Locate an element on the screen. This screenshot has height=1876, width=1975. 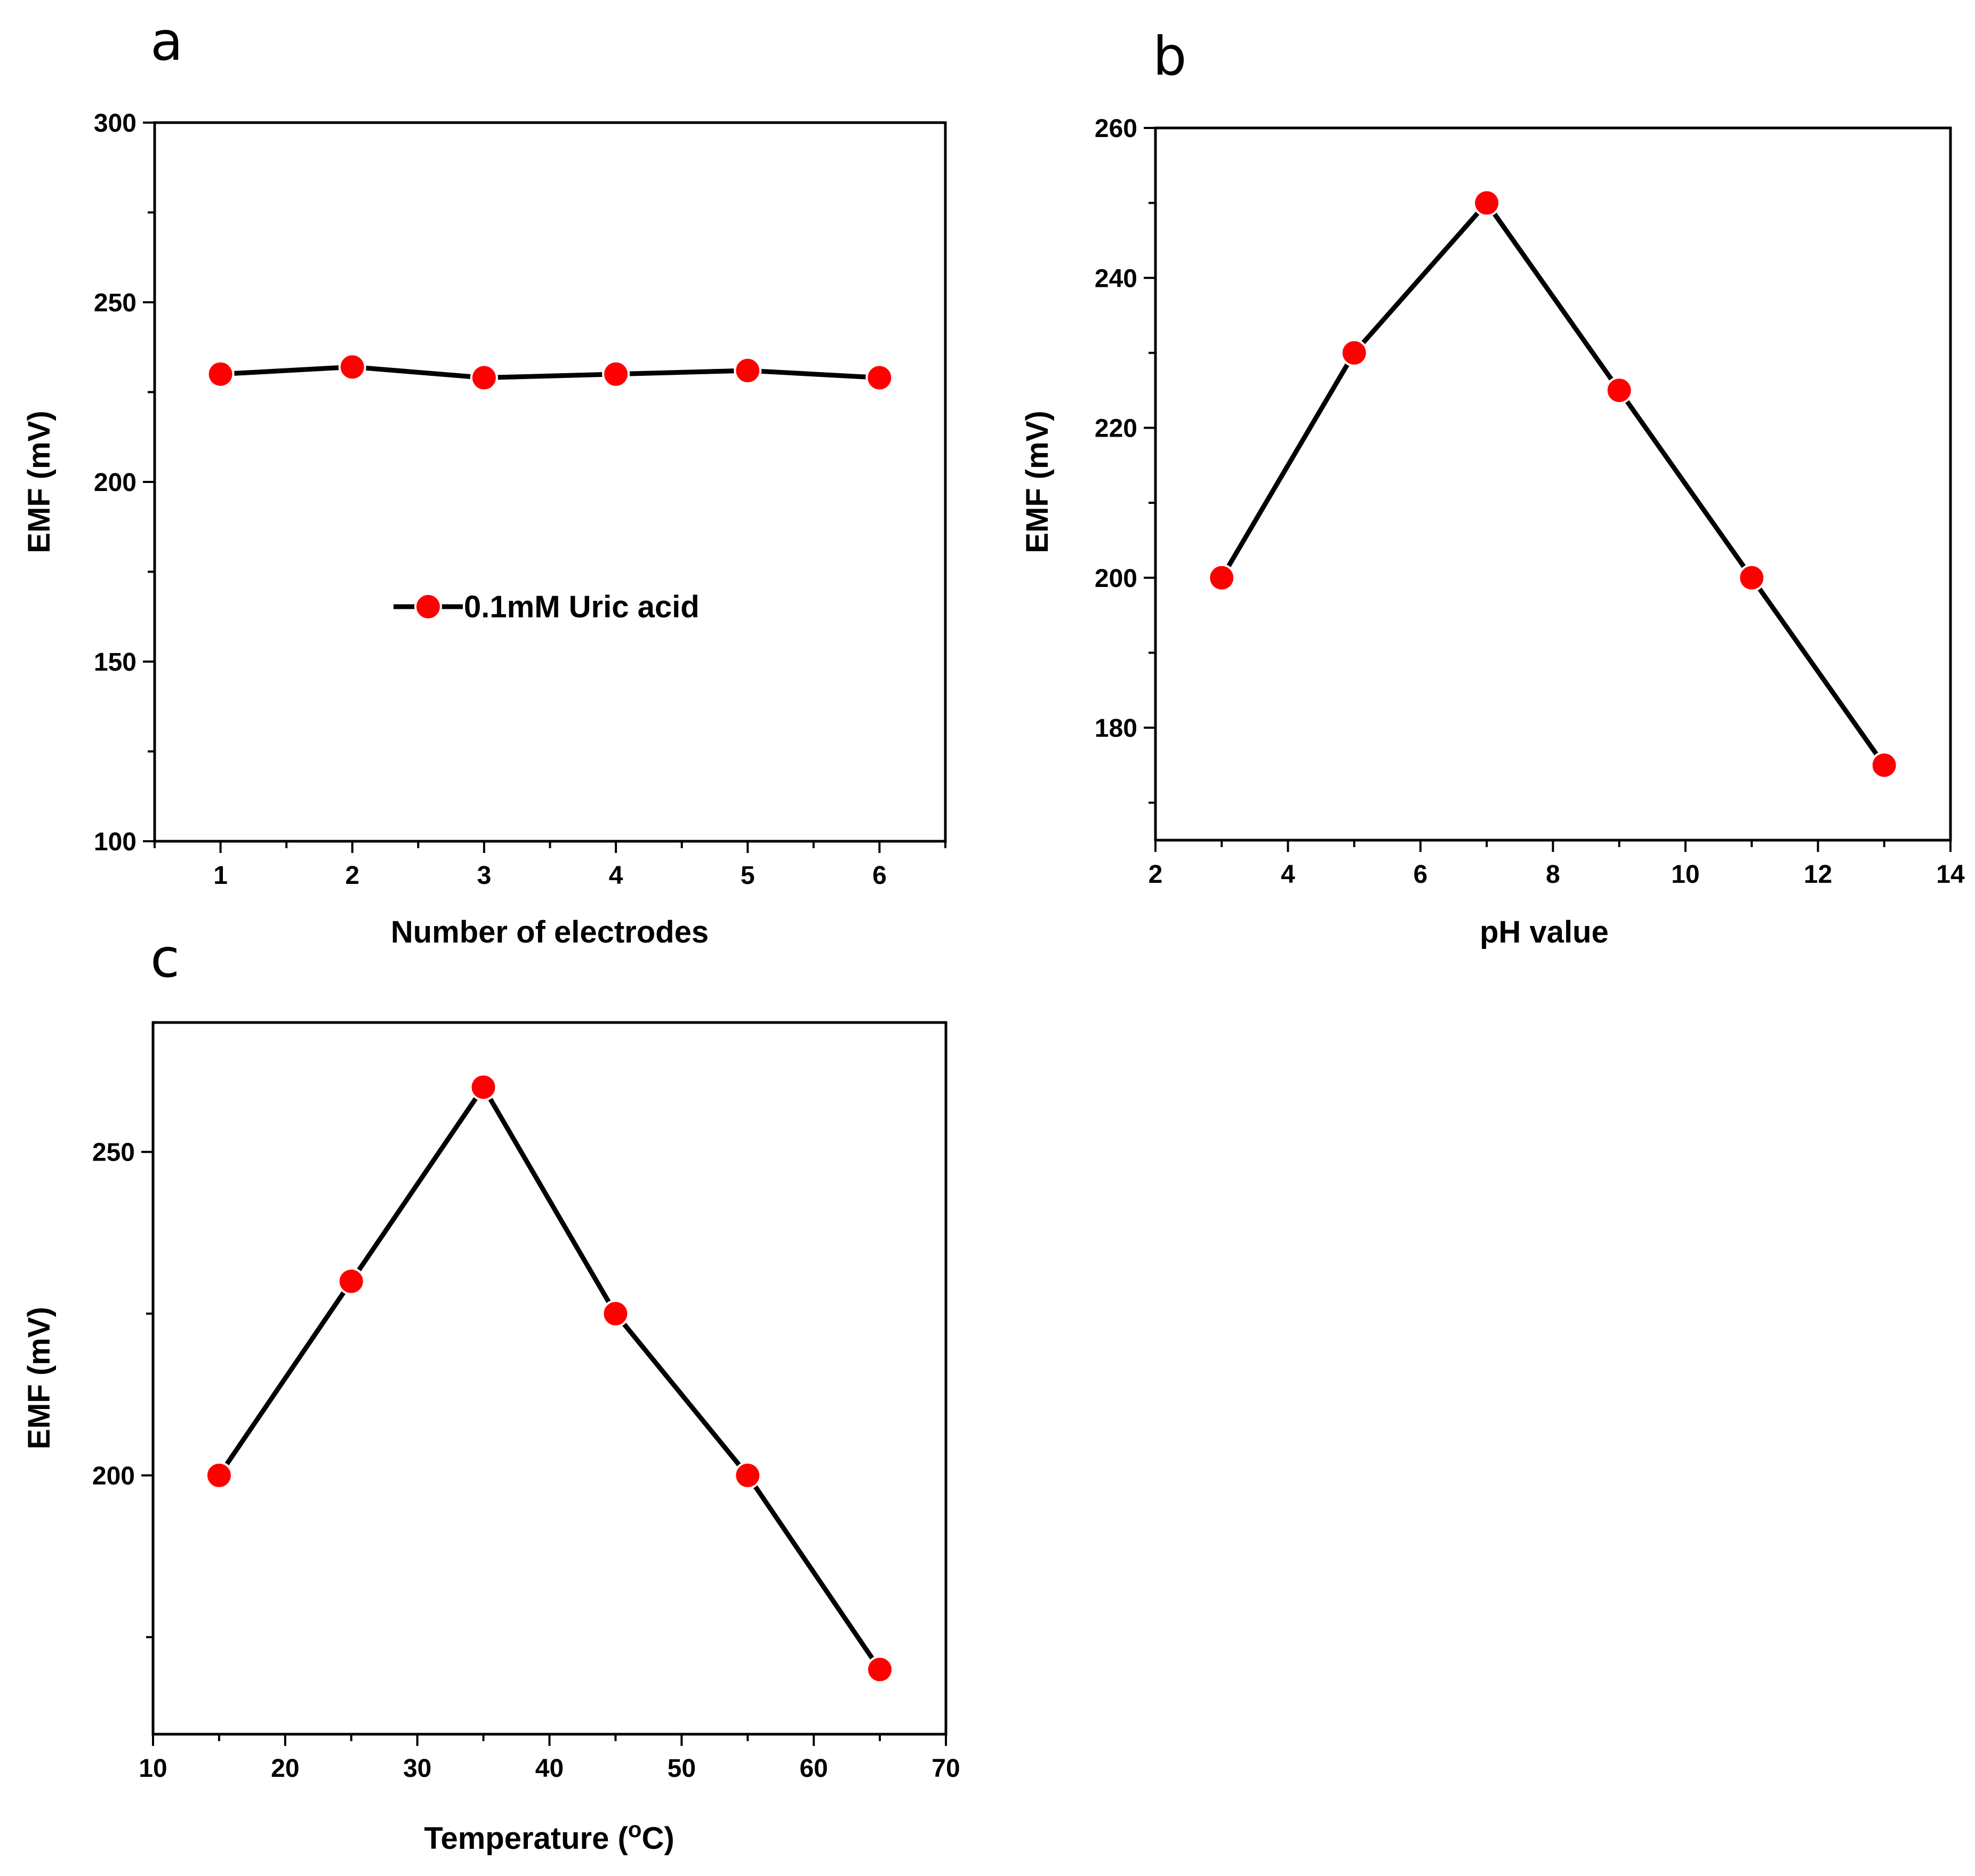
panel-c-x-axis-title: Temperature (oC) is located at coordinates (549, 1836).